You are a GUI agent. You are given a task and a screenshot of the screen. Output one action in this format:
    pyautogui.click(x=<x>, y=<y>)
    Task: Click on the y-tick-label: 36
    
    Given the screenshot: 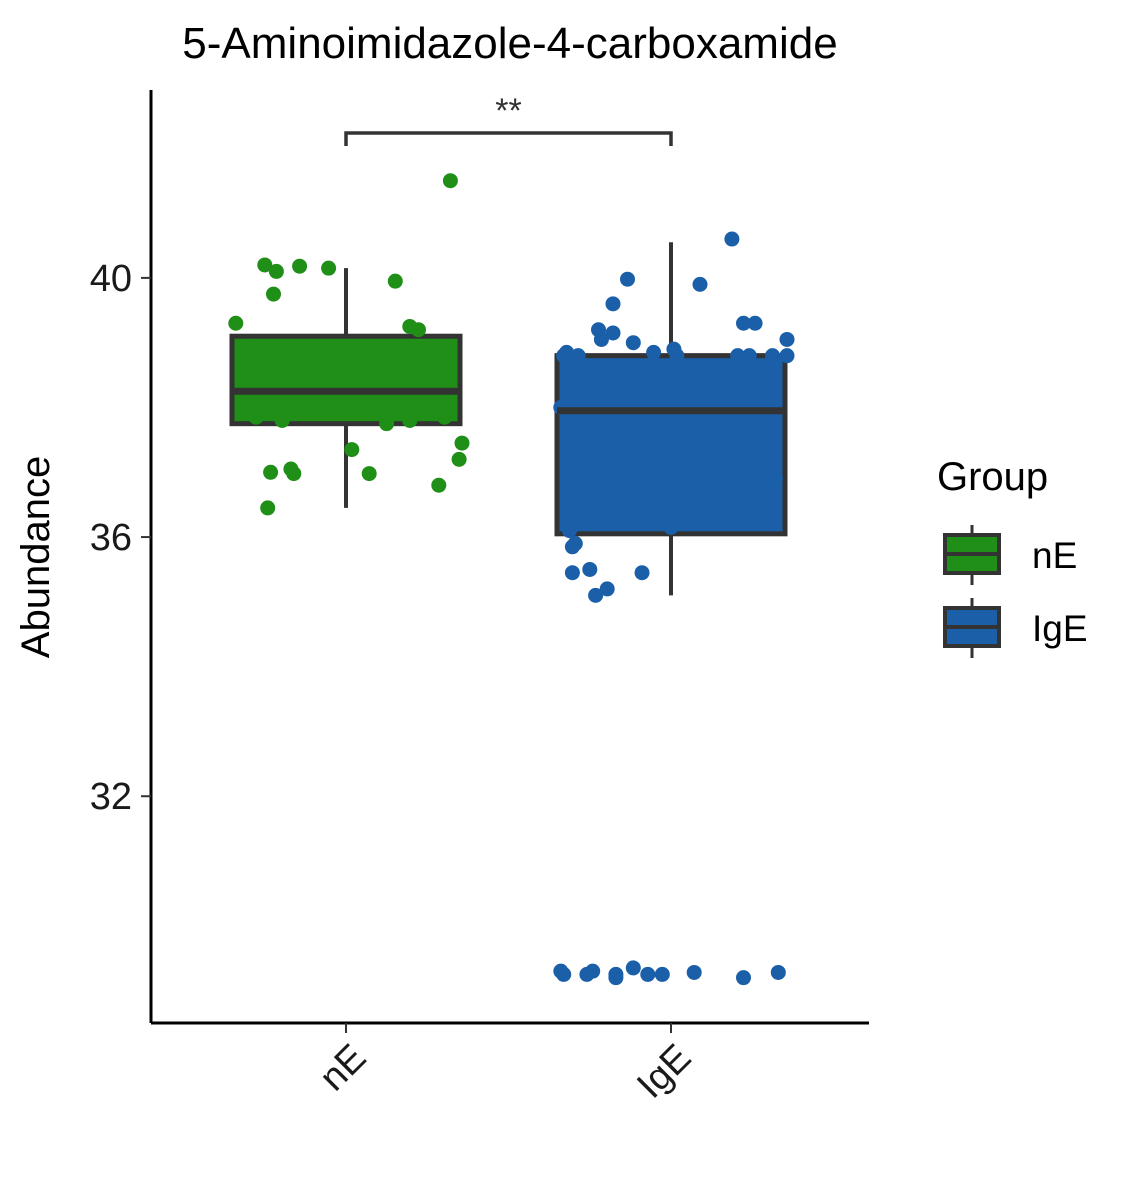 What is the action you would take?
    pyautogui.click(x=111, y=538)
    